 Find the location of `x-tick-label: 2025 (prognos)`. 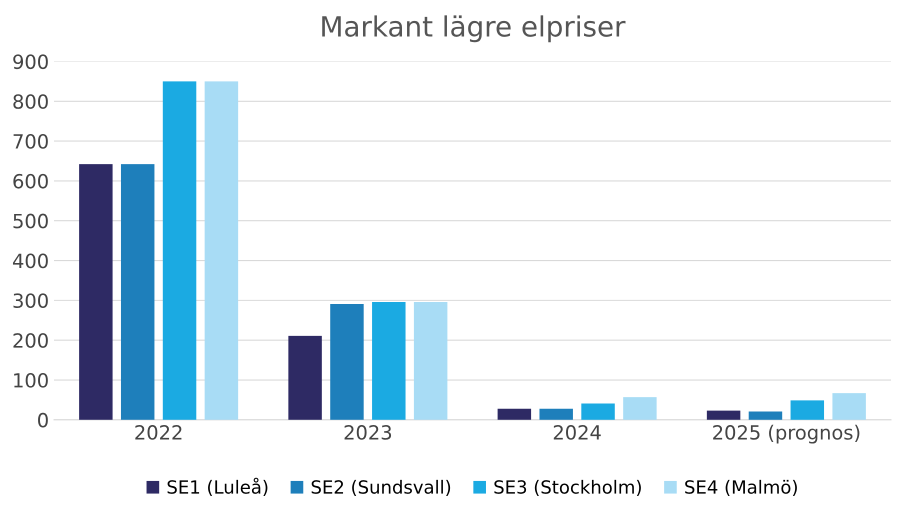

x-tick-label: 2025 (prognos) is located at coordinates (786, 434).